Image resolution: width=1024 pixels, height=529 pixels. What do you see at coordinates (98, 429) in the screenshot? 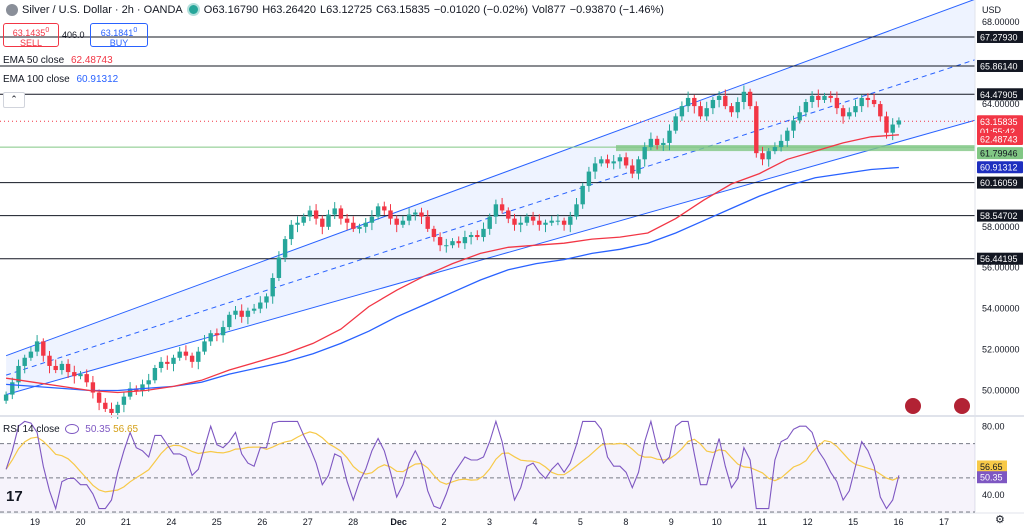
I see `rsi-value: 50.35` at bounding box center [98, 429].